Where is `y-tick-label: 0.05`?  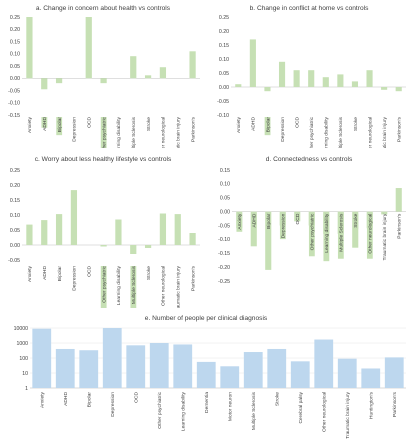
y-tick-label: 0.05 is located at coordinates (224, 74).